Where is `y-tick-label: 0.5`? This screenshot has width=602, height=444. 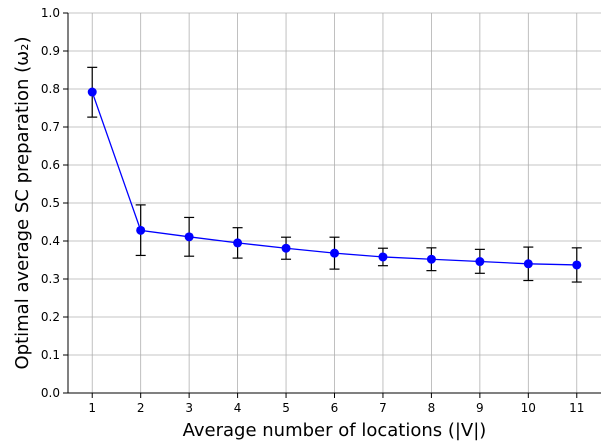 y-tick-label: 0.5 is located at coordinates (50, 203).